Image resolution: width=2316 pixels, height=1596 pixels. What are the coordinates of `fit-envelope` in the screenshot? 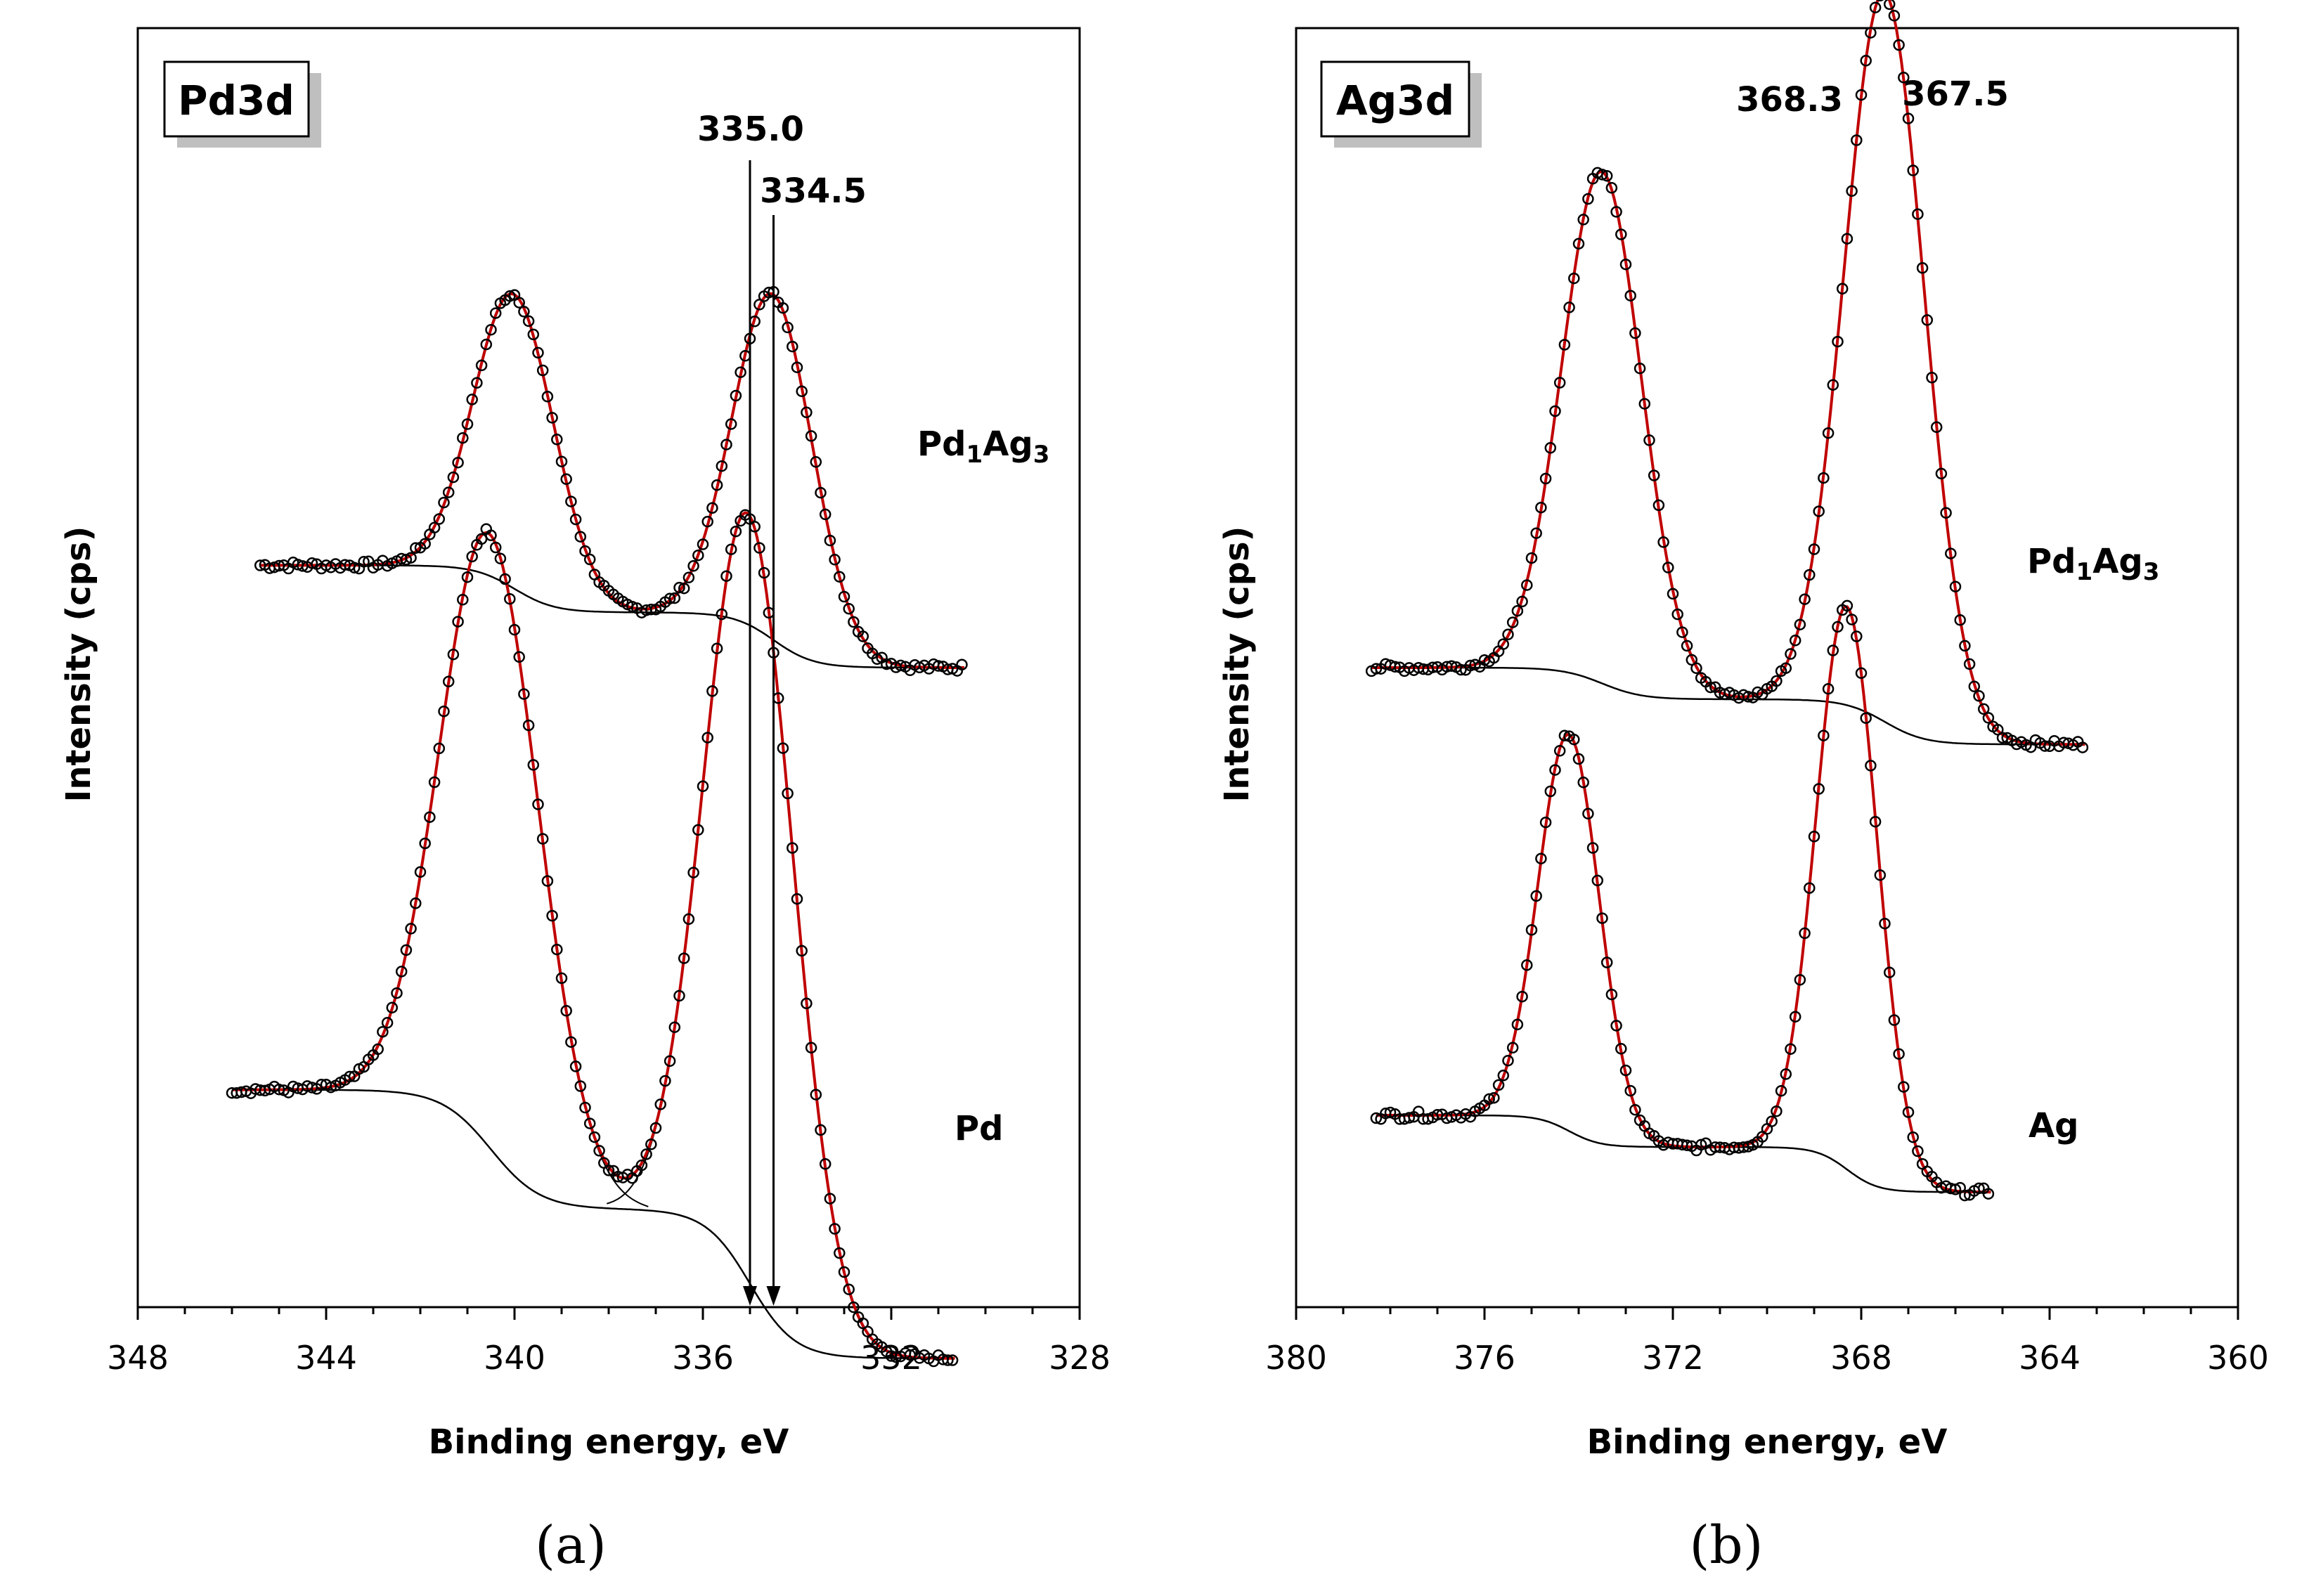 It's located at (1684, 899).